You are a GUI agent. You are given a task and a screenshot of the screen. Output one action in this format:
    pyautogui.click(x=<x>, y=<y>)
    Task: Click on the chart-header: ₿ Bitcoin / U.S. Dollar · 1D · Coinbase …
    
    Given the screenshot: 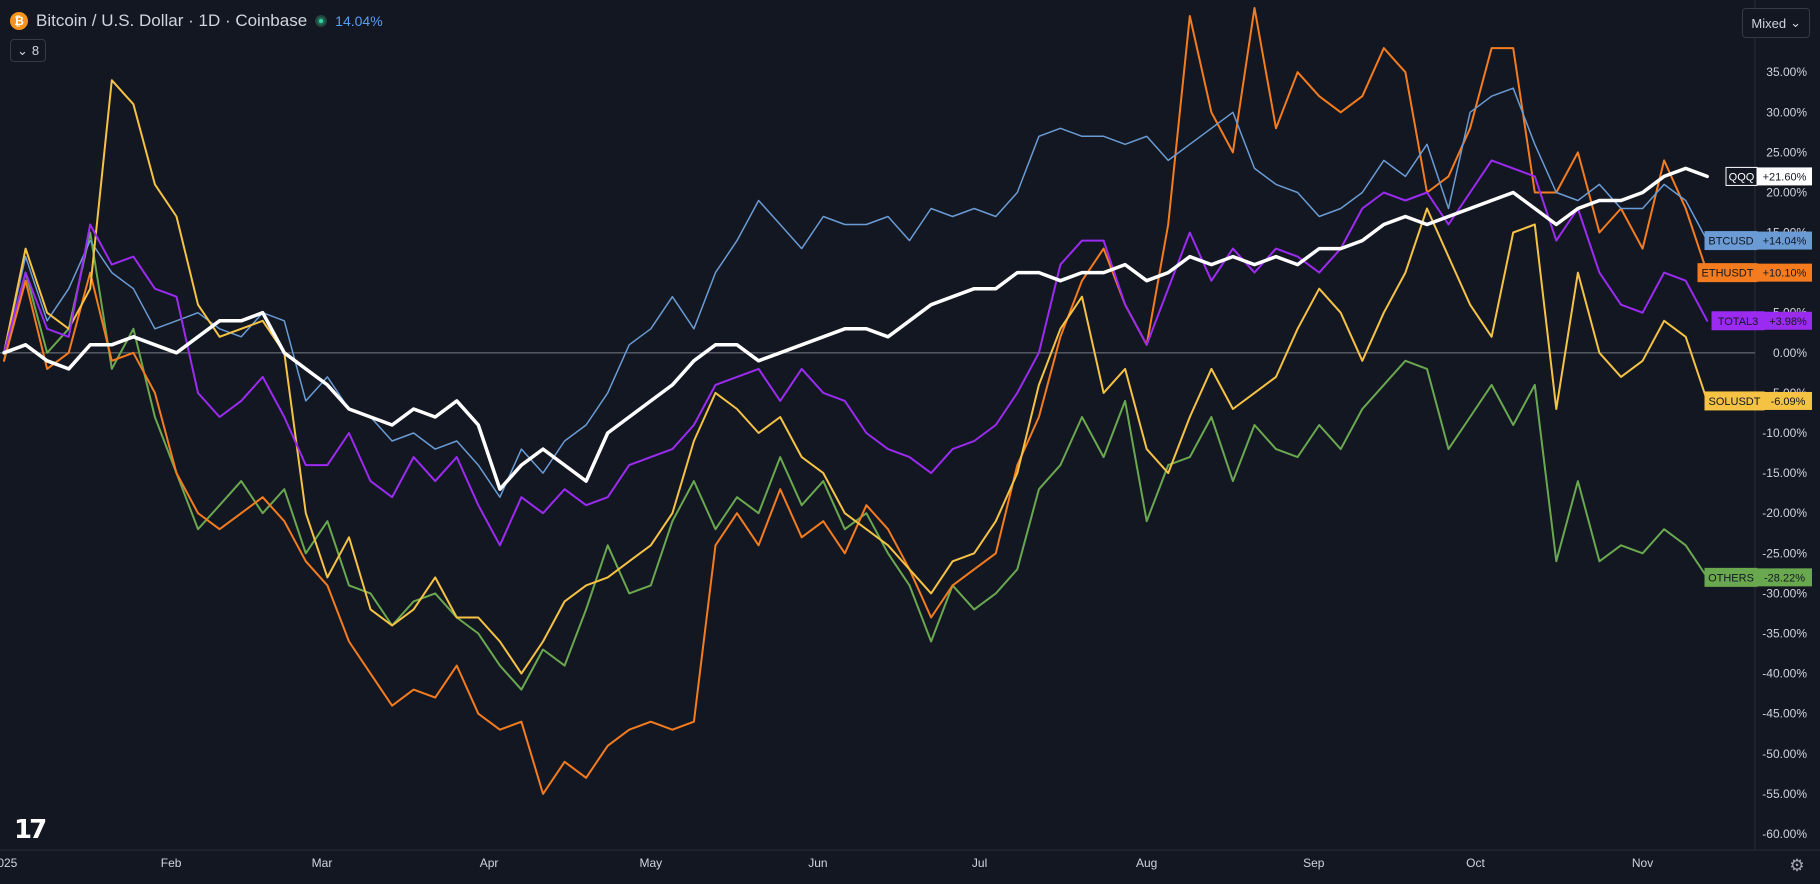 What is the action you would take?
    pyautogui.click(x=196, y=21)
    